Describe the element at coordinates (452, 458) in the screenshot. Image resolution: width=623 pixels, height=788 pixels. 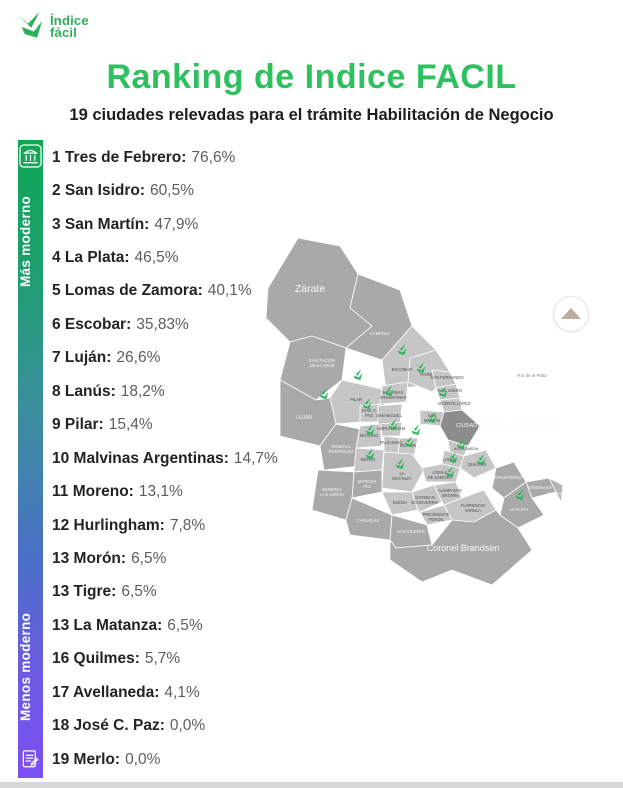
I see `map-marker: Lanús` at that location.